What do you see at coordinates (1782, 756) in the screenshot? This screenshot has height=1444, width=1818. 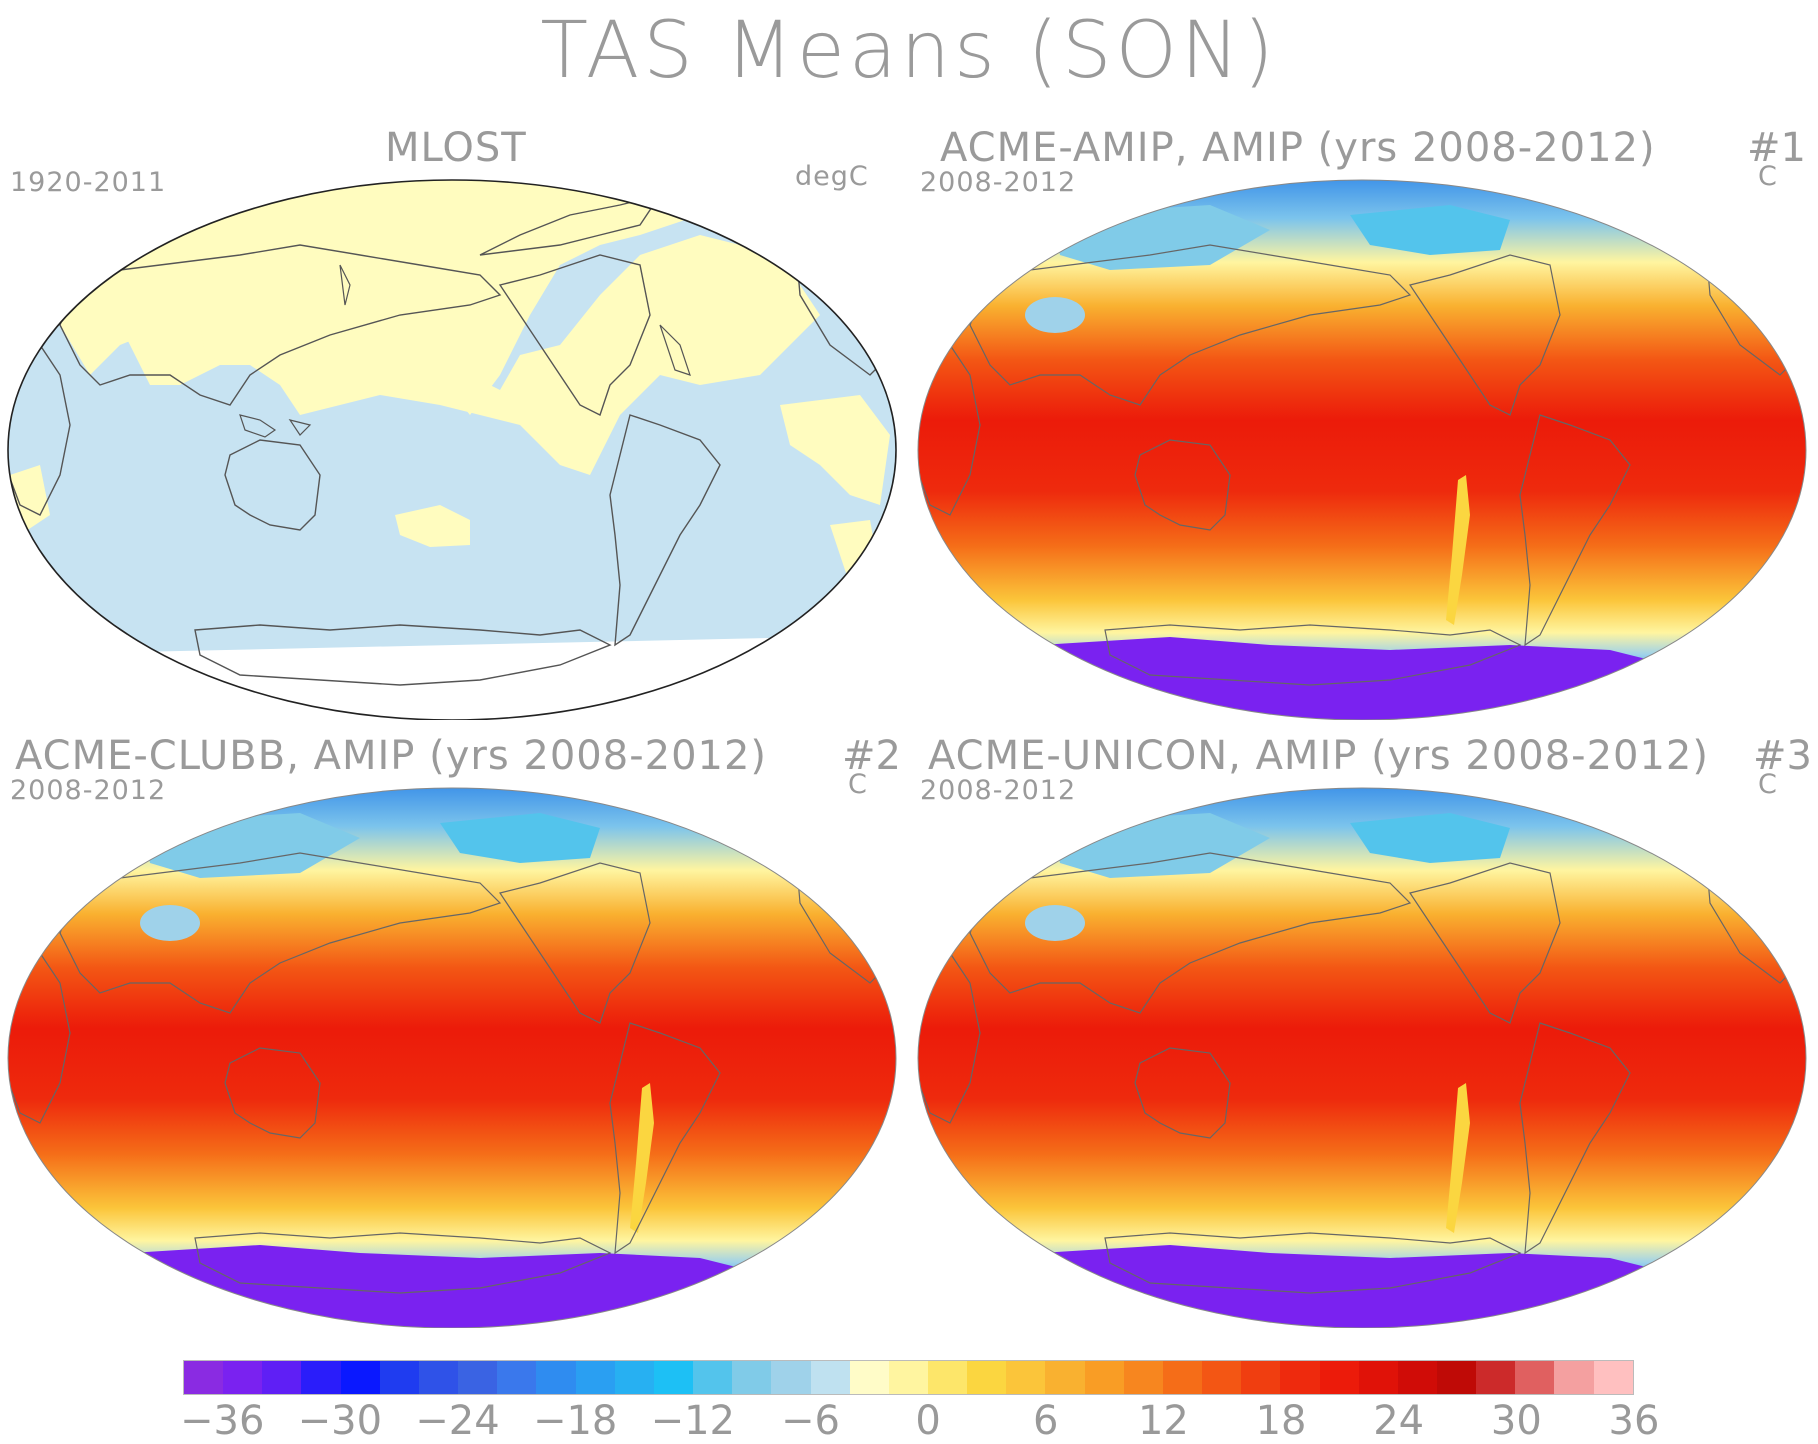 I see `panel-number: #3` at bounding box center [1782, 756].